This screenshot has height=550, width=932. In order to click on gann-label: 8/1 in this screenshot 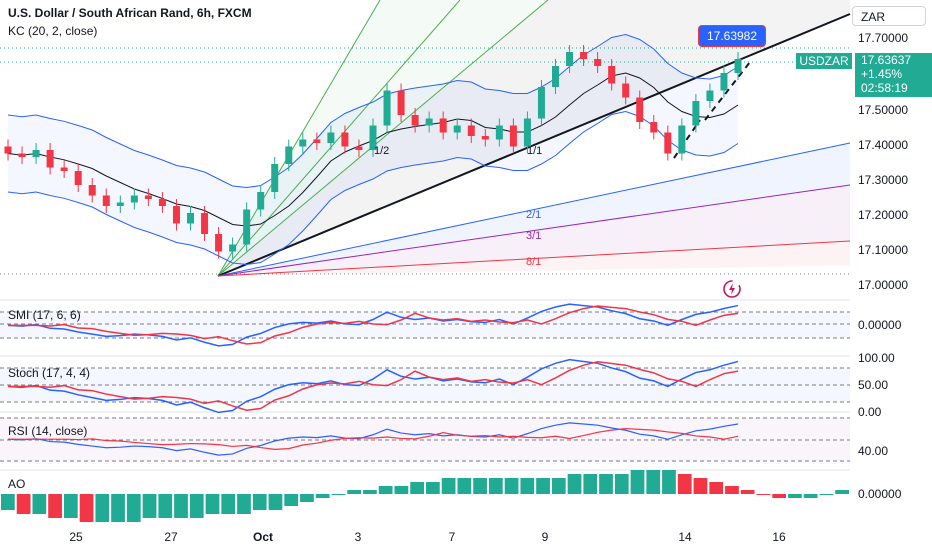, I will do `click(534, 262)`.